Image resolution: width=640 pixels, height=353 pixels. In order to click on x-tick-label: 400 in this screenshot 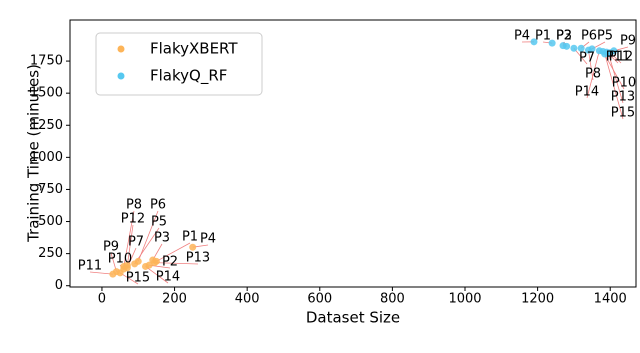, I will do `click(247, 299)`.